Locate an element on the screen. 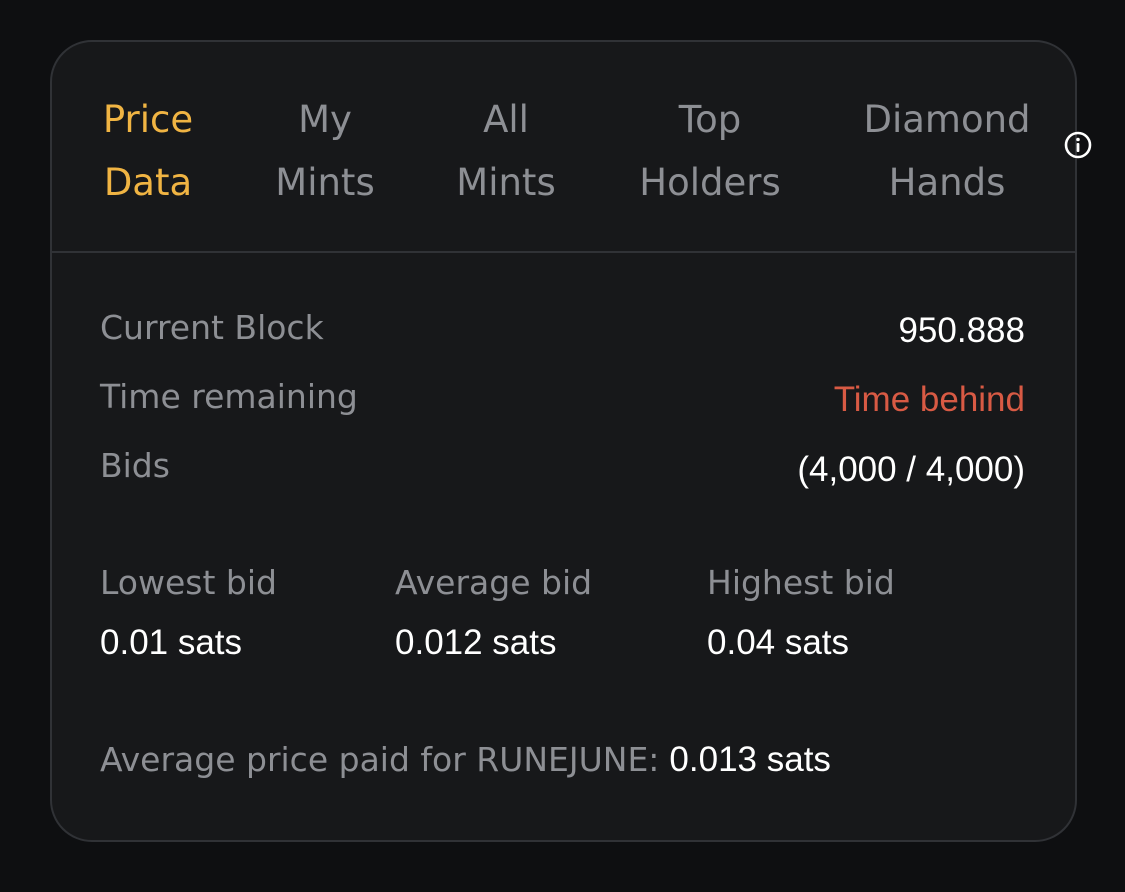 The height and width of the screenshot is (892, 1125). stat-label: Lowest bid is located at coordinates (188, 582).